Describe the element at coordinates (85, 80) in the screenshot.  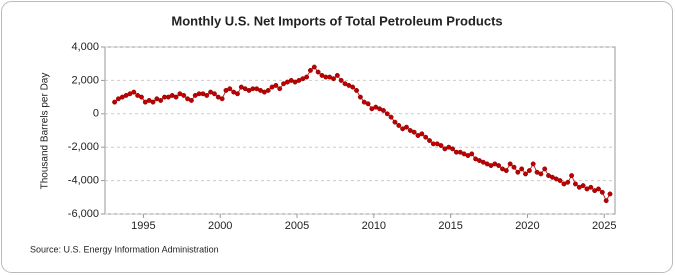
I see `y-tick-label: 2,000` at that location.